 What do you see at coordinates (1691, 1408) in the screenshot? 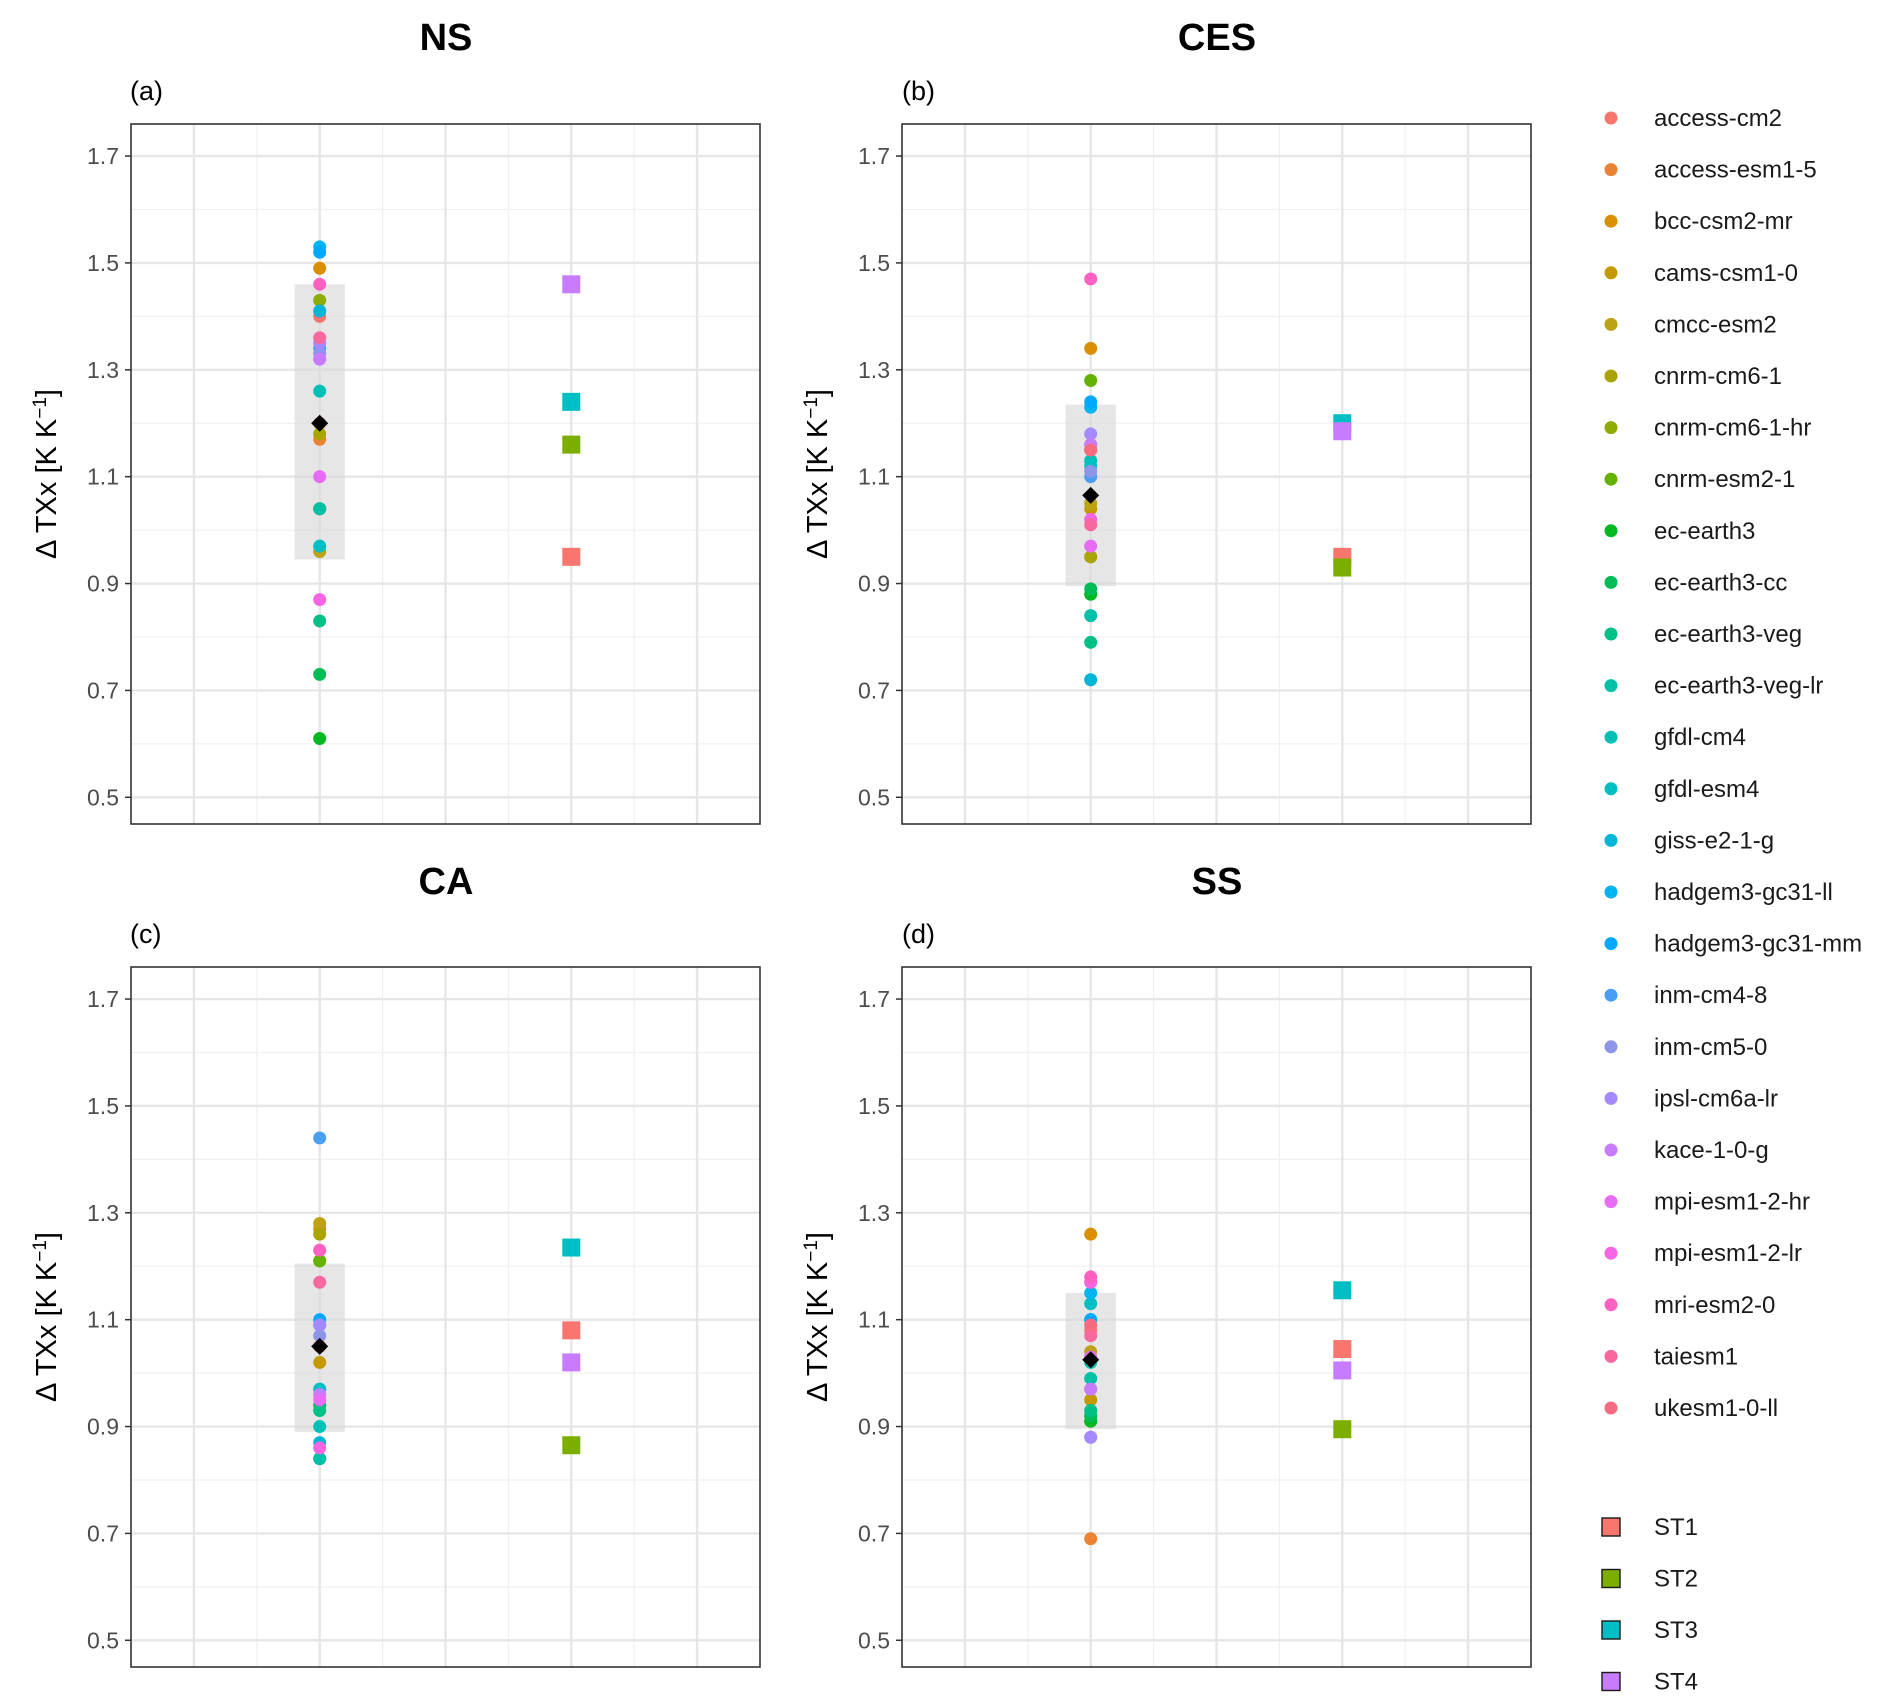
I see `legend-item-ukesm1-0-ll: ukesm1-0-ll` at bounding box center [1691, 1408].